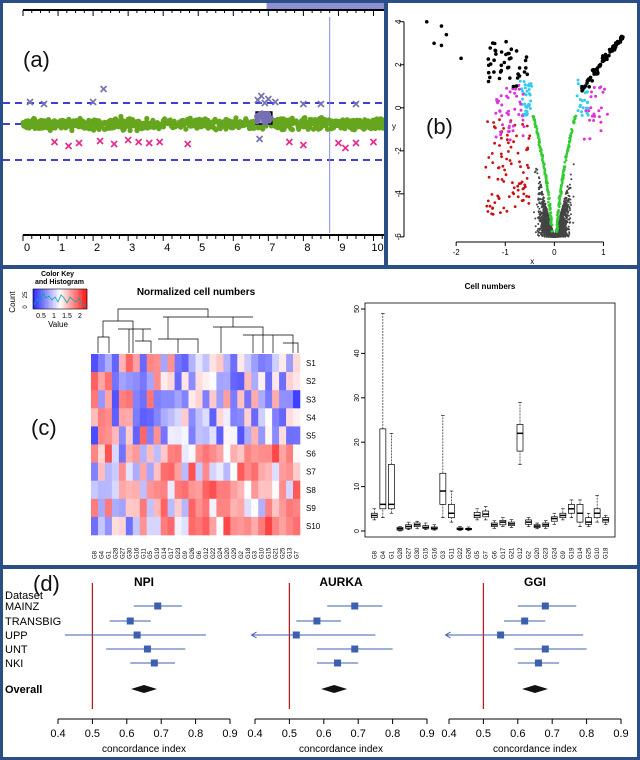 The width and height of the screenshot is (640, 760). Describe the element at coordinates (46, 583) in the screenshot. I see `panel-d-label: (d)` at that location.